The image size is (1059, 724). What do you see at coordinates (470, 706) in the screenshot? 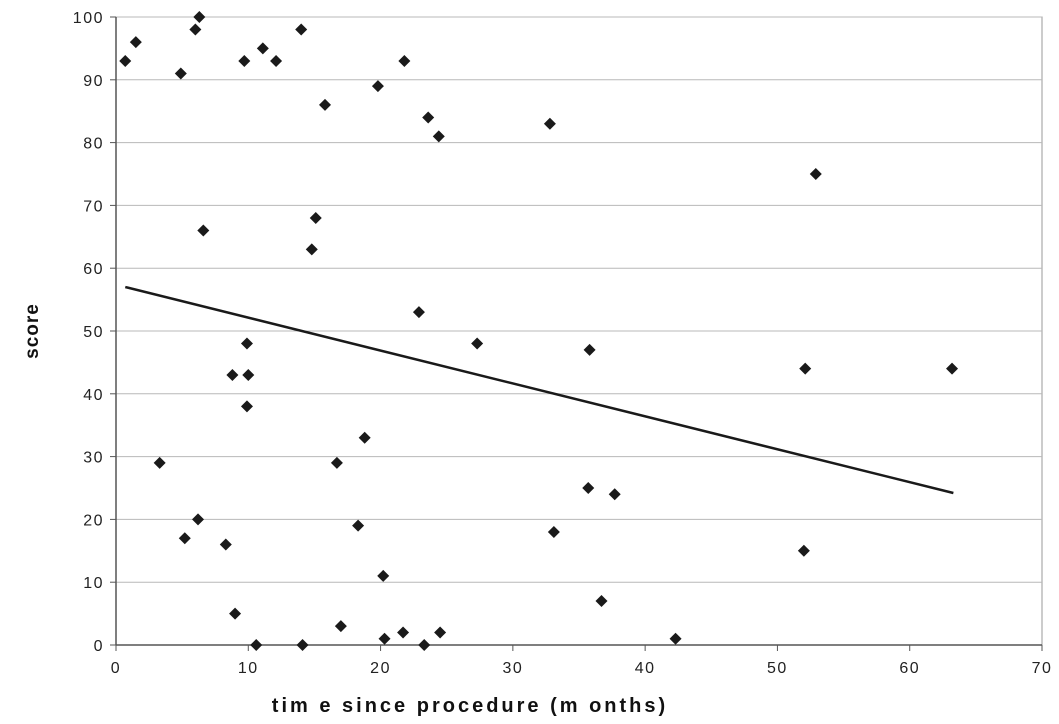
I see `x-axis-title: tim e since procedure (m onths)` at bounding box center [470, 706].